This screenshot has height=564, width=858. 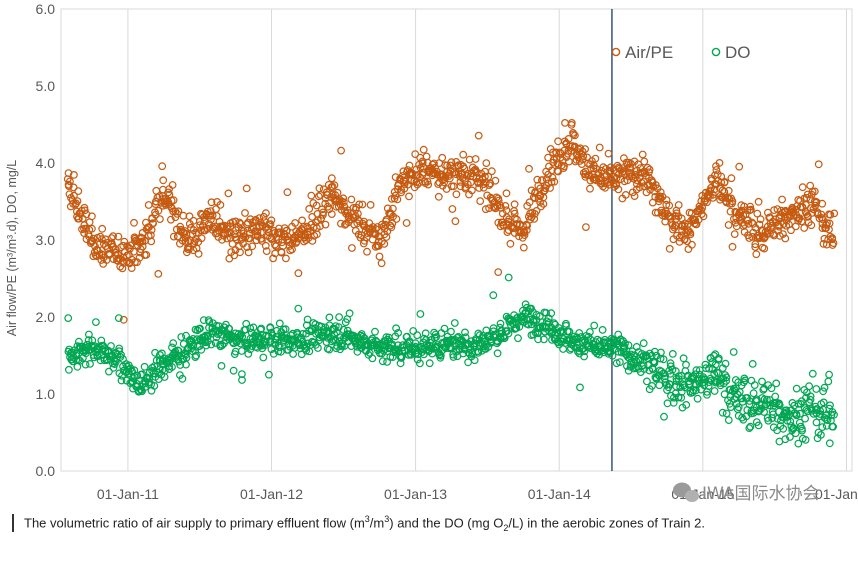 What do you see at coordinates (46, 9) in the screenshot?
I see `y-tick-label: 6.0` at bounding box center [46, 9].